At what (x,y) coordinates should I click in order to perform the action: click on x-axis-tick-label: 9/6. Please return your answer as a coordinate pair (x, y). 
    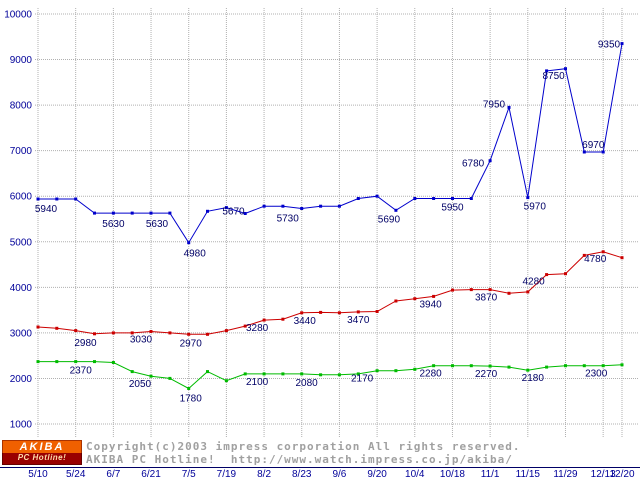
    Looking at the image, I should click on (339, 474).